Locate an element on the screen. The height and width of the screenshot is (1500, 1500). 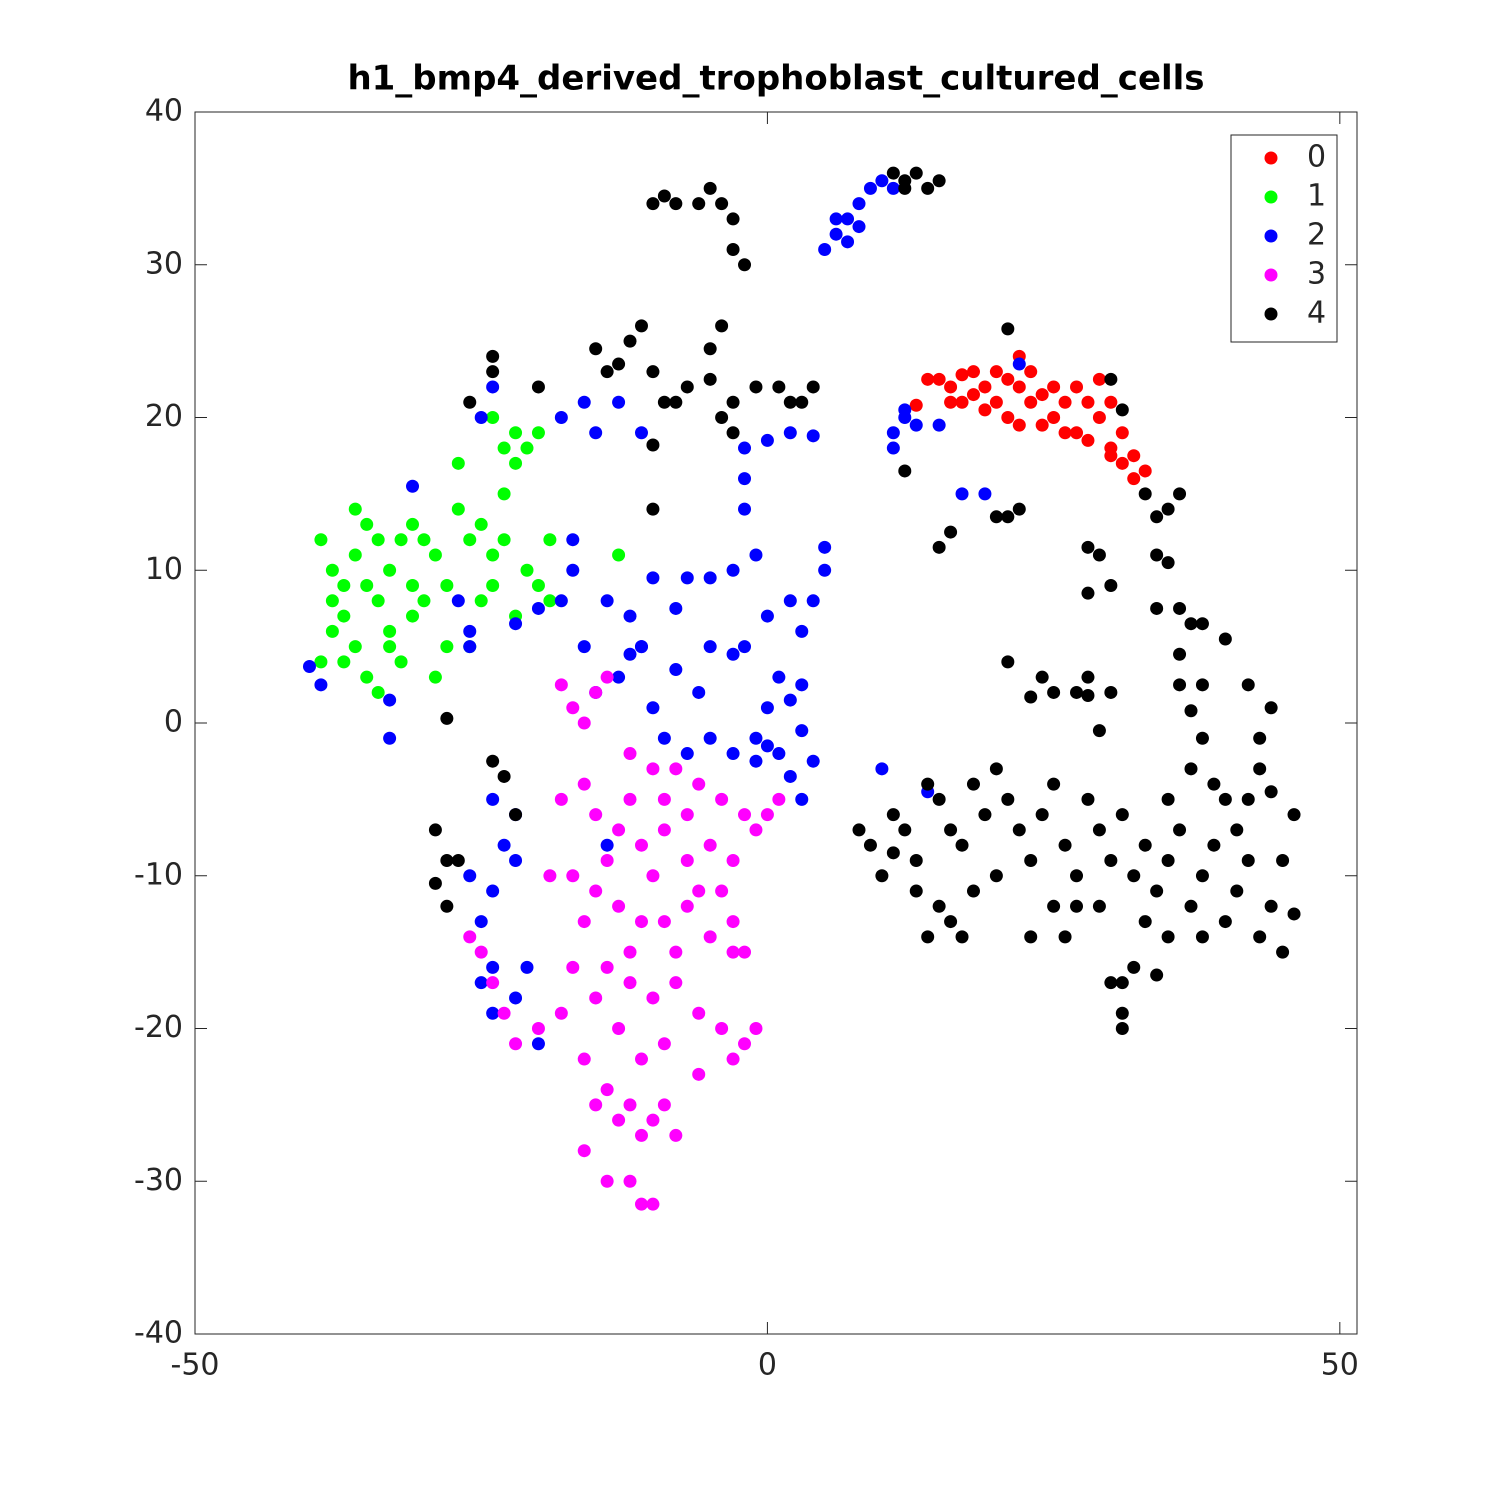
y-tick-label: 30 is located at coordinates (164, 263).